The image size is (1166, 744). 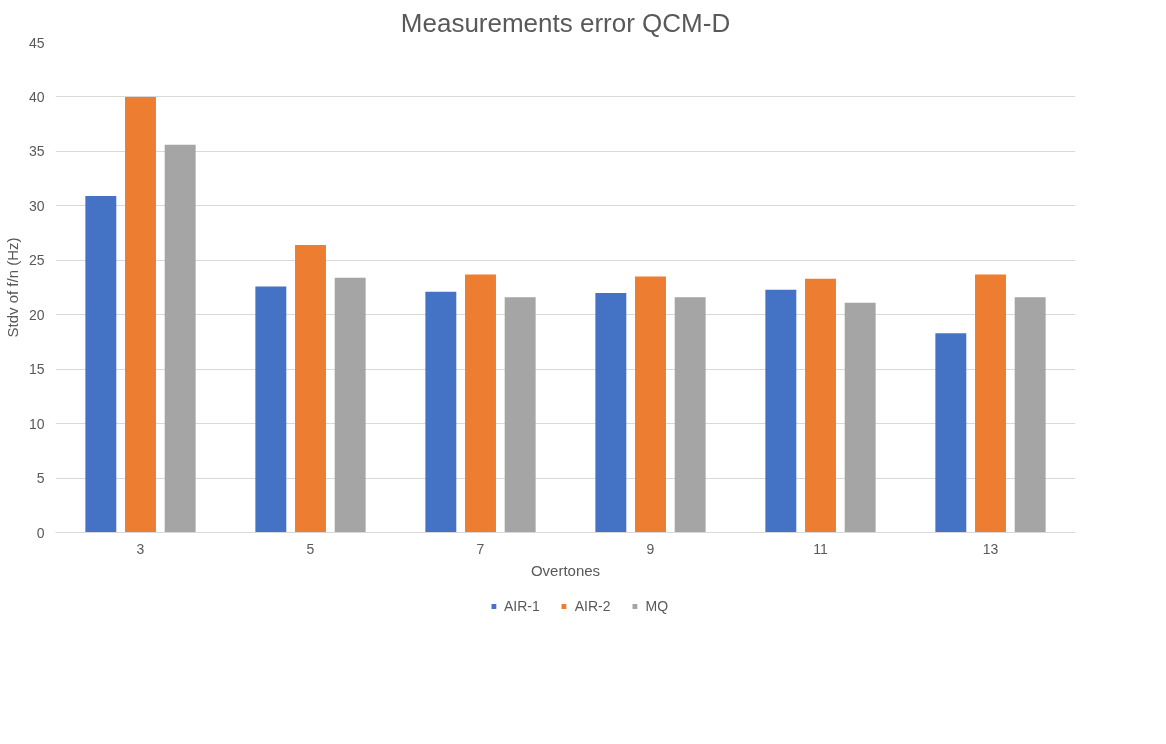 What do you see at coordinates (36, 96) in the screenshot?
I see `y-tick-label: 40` at bounding box center [36, 96].